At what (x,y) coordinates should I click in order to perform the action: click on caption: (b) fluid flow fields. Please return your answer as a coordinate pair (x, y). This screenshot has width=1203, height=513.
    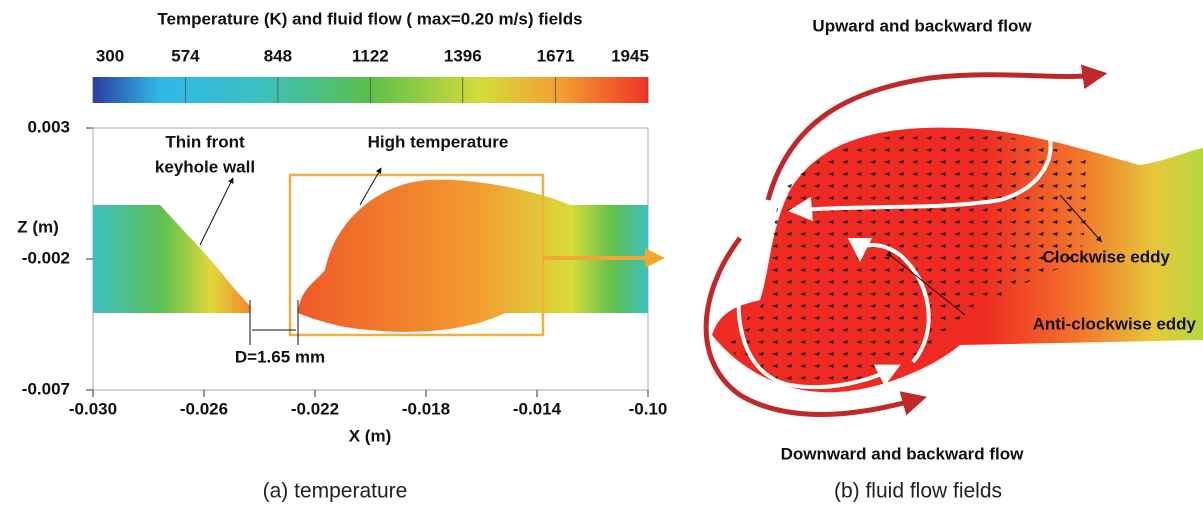
    Looking at the image, I should click on (918, 491).